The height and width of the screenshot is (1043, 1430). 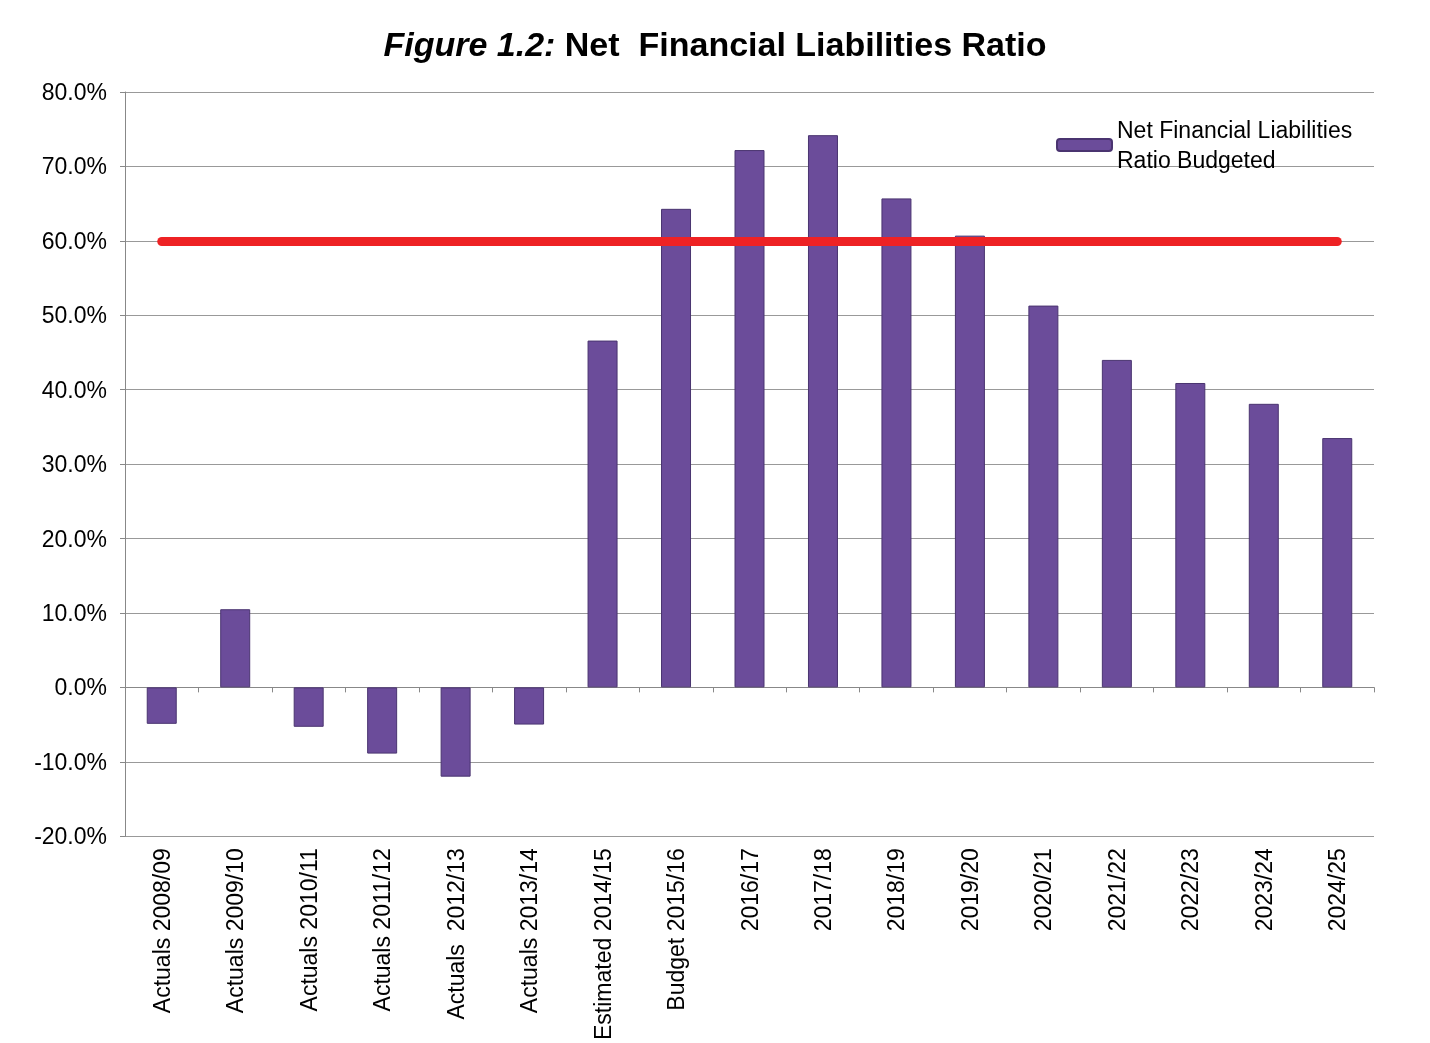 I want to click on legend-label: Net Financial Liabilities Ratio Budgeted, so click(x=1238, y=145).